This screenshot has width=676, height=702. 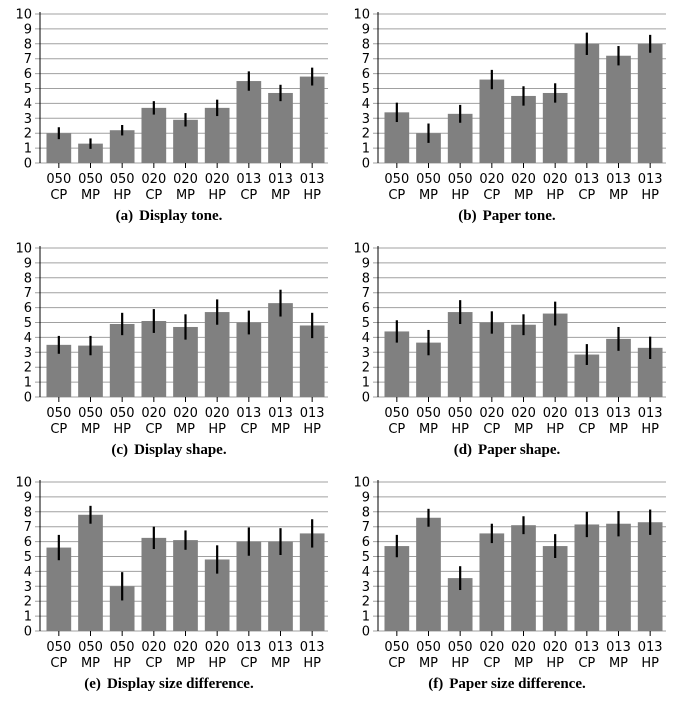 I want to click on ytick-label-f-4: 4, so click(x=366, y=572).